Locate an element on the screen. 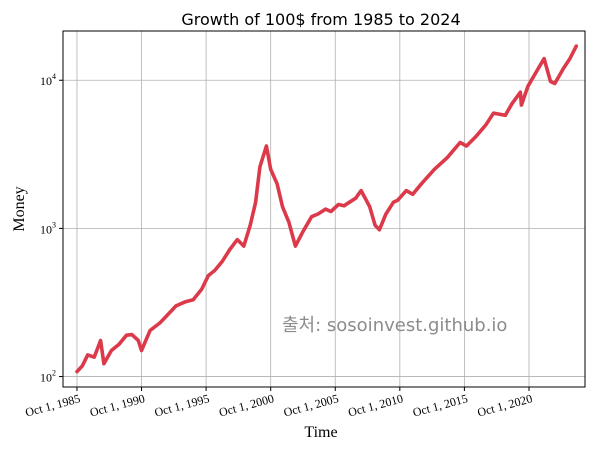 This screenshot has width=600, height=450. chart-title: Growth of 100$ from 1985 to 2024 is located at coordinates (320, 19).